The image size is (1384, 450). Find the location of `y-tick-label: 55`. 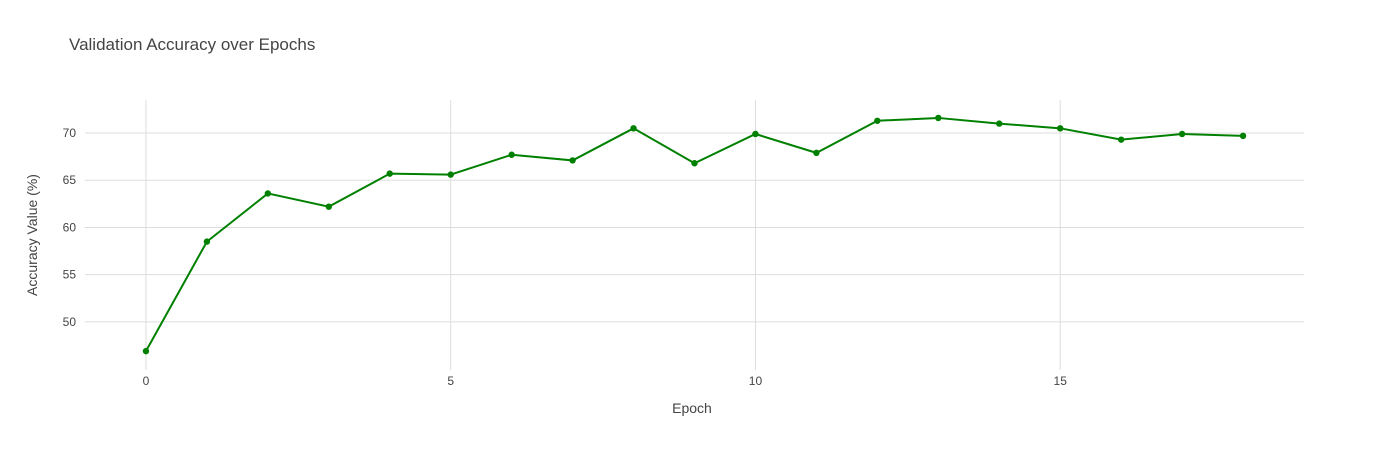

y-tick-label: 55 is located at coordinates (70, 275).